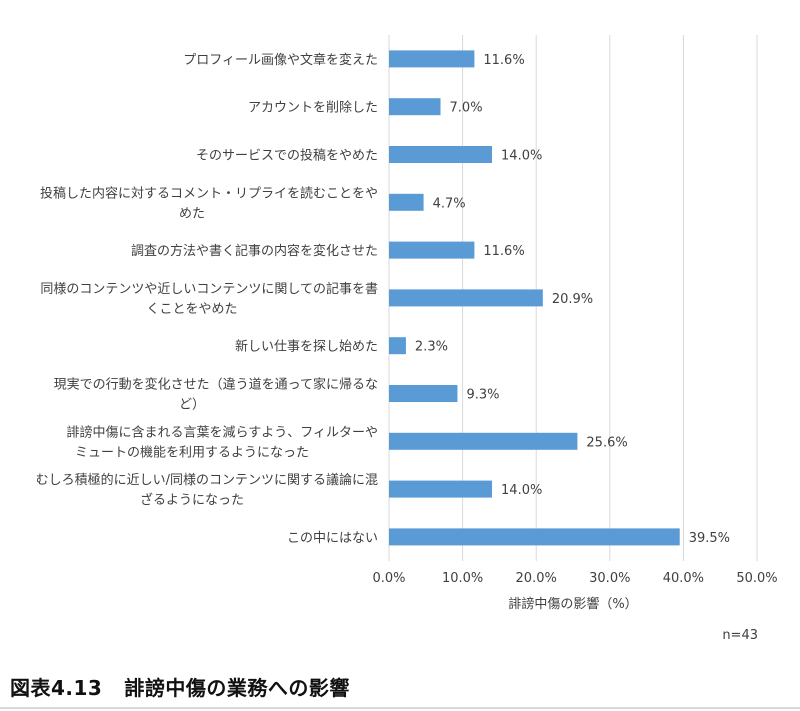 This screenshot has height=711, width=800. What do you see at coordinates (207, 480) in the screenshot?
I see `category-label: むしろ積極的に近しい/同様のコンテンツに関する議論に混` at bounding box center [207, 480].